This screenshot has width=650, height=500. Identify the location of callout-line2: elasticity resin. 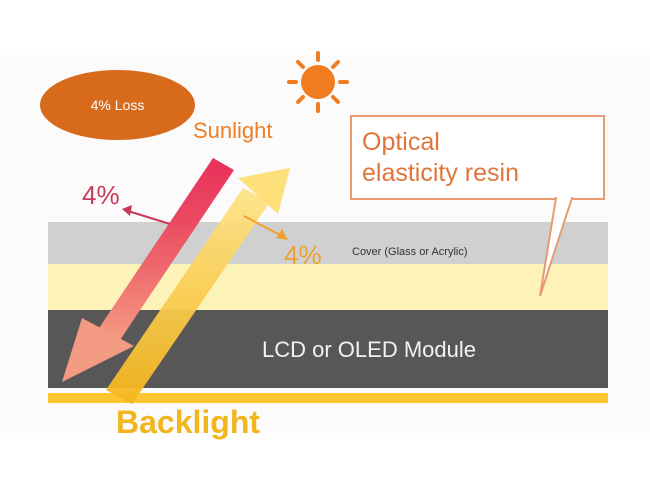
(440, 173).